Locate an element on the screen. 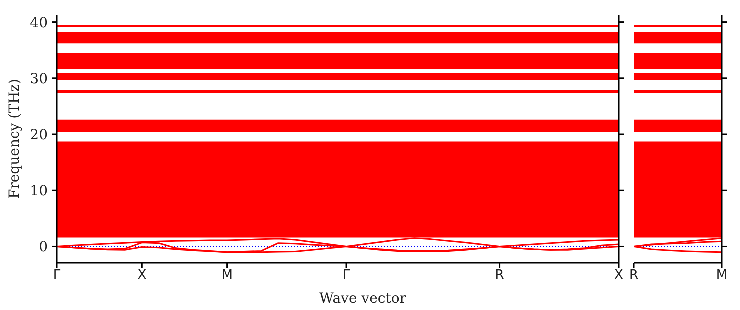 The height and width of the screenshot is (310, 740). y-tick-label: 10 is located at coordinates (39, 192).